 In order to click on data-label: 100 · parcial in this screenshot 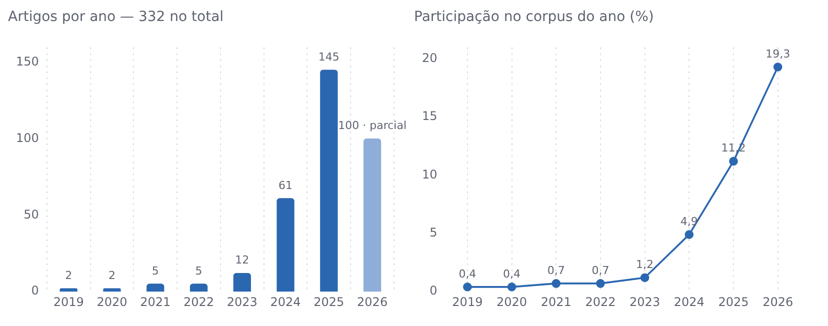, I will do `click(372, 125)`.